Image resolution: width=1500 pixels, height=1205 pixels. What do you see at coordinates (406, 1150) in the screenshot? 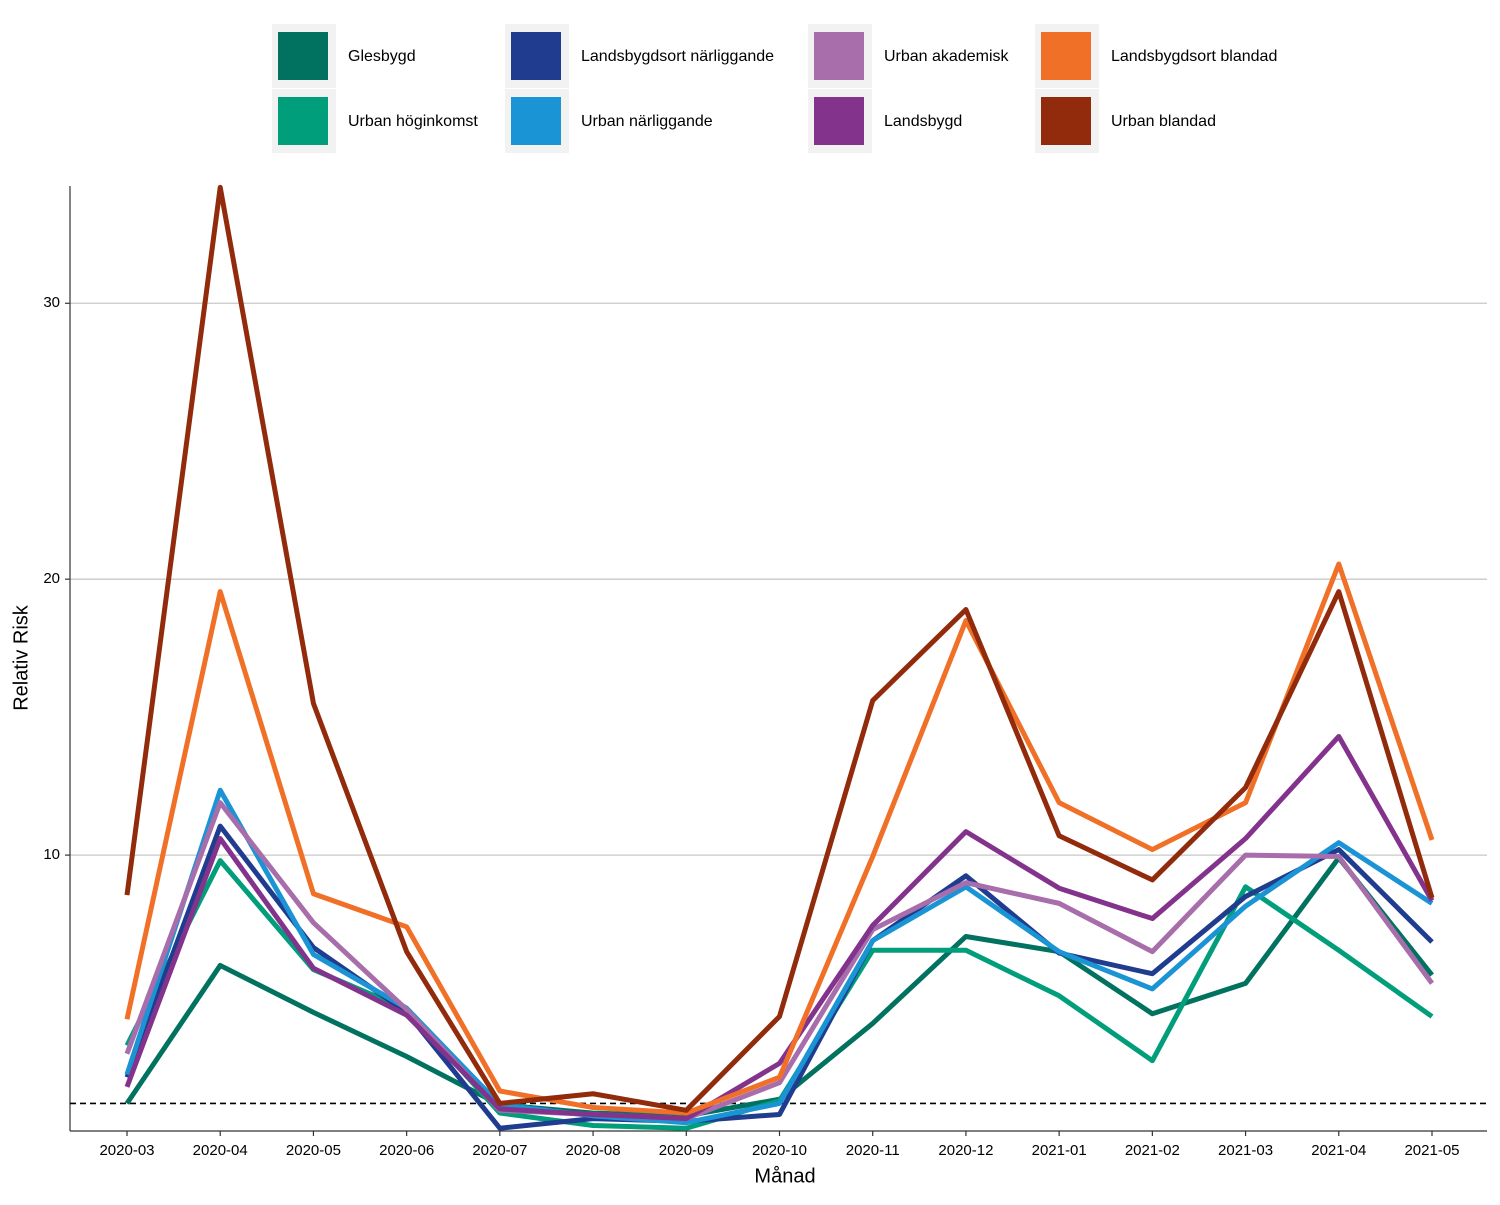
I see `x-tick-label: 2020-06` at bounding box center [406, 1150].